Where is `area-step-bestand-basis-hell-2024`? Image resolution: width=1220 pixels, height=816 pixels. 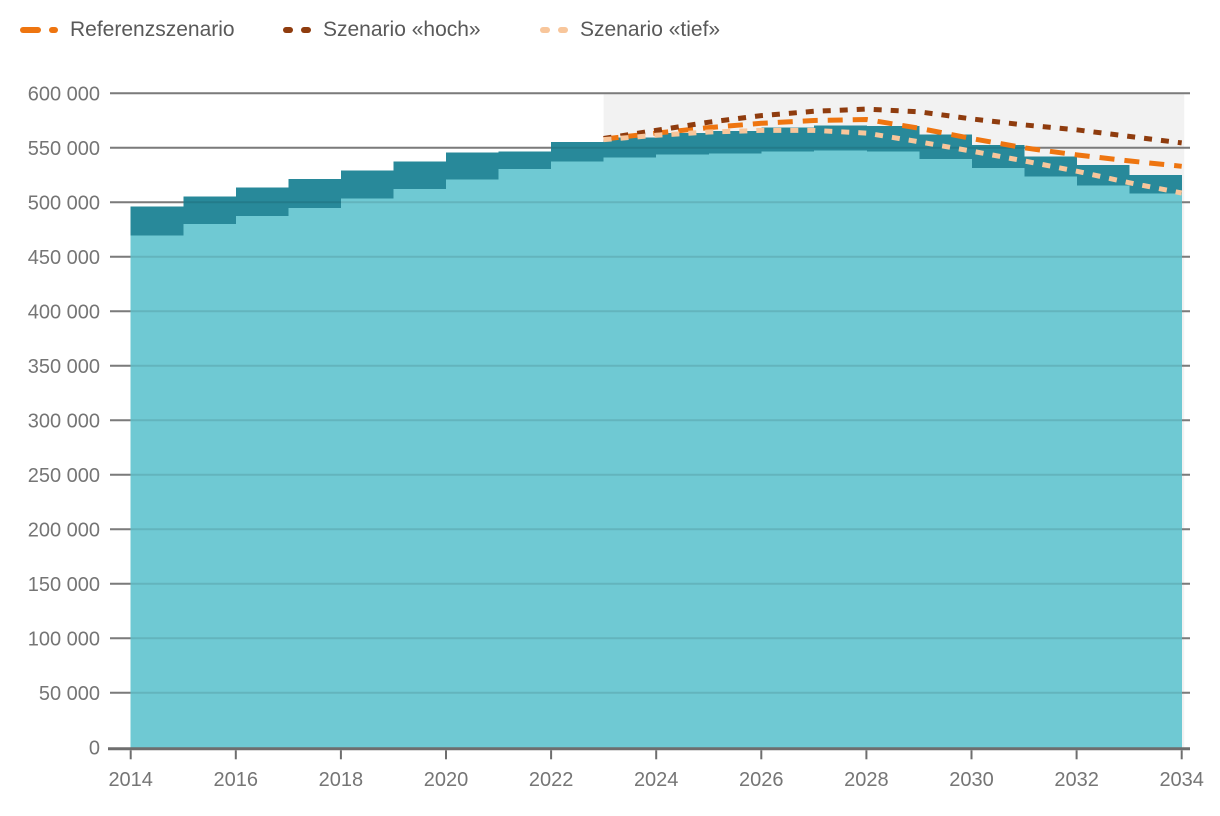 area-step-bestand-basis-hell-2024 is located at coordinates (683, 451).